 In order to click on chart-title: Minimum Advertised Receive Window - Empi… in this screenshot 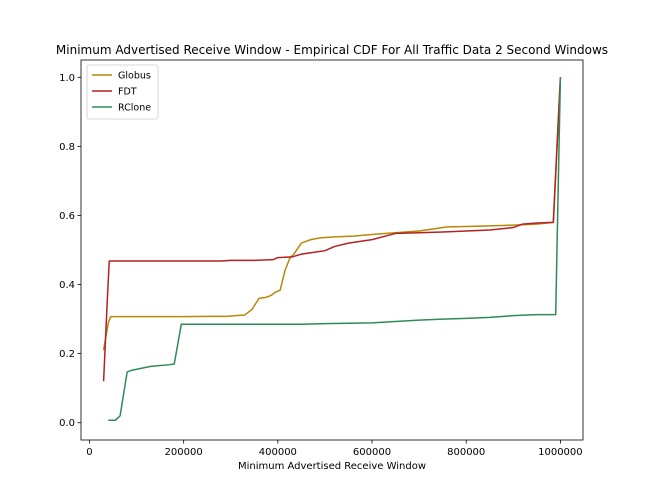, I will do `click(332, 50)`.